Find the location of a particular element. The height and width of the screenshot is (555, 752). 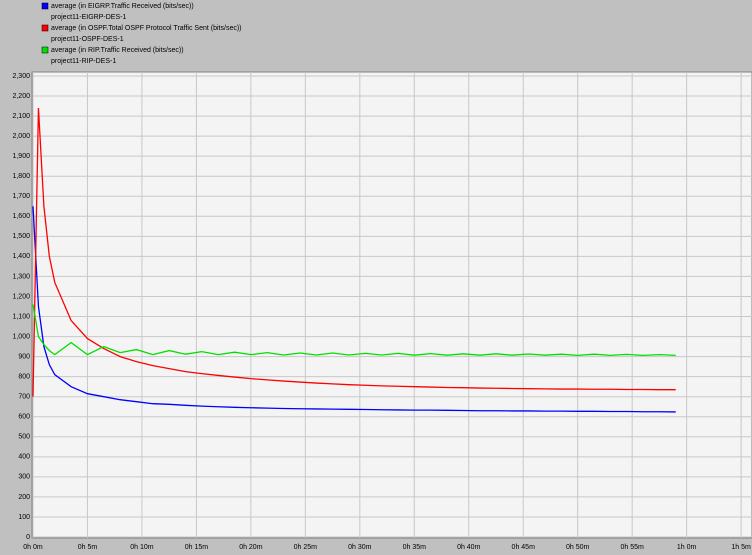

x-tick-label: 0h 25m is located at coordinates (306, 547).